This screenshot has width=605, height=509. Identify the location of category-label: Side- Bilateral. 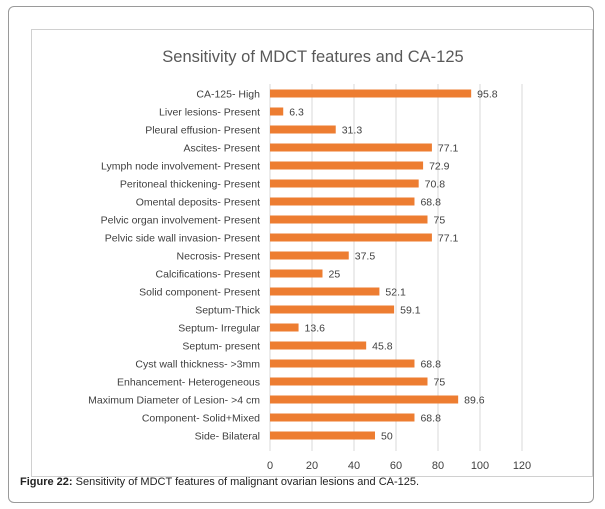
(227, 437).